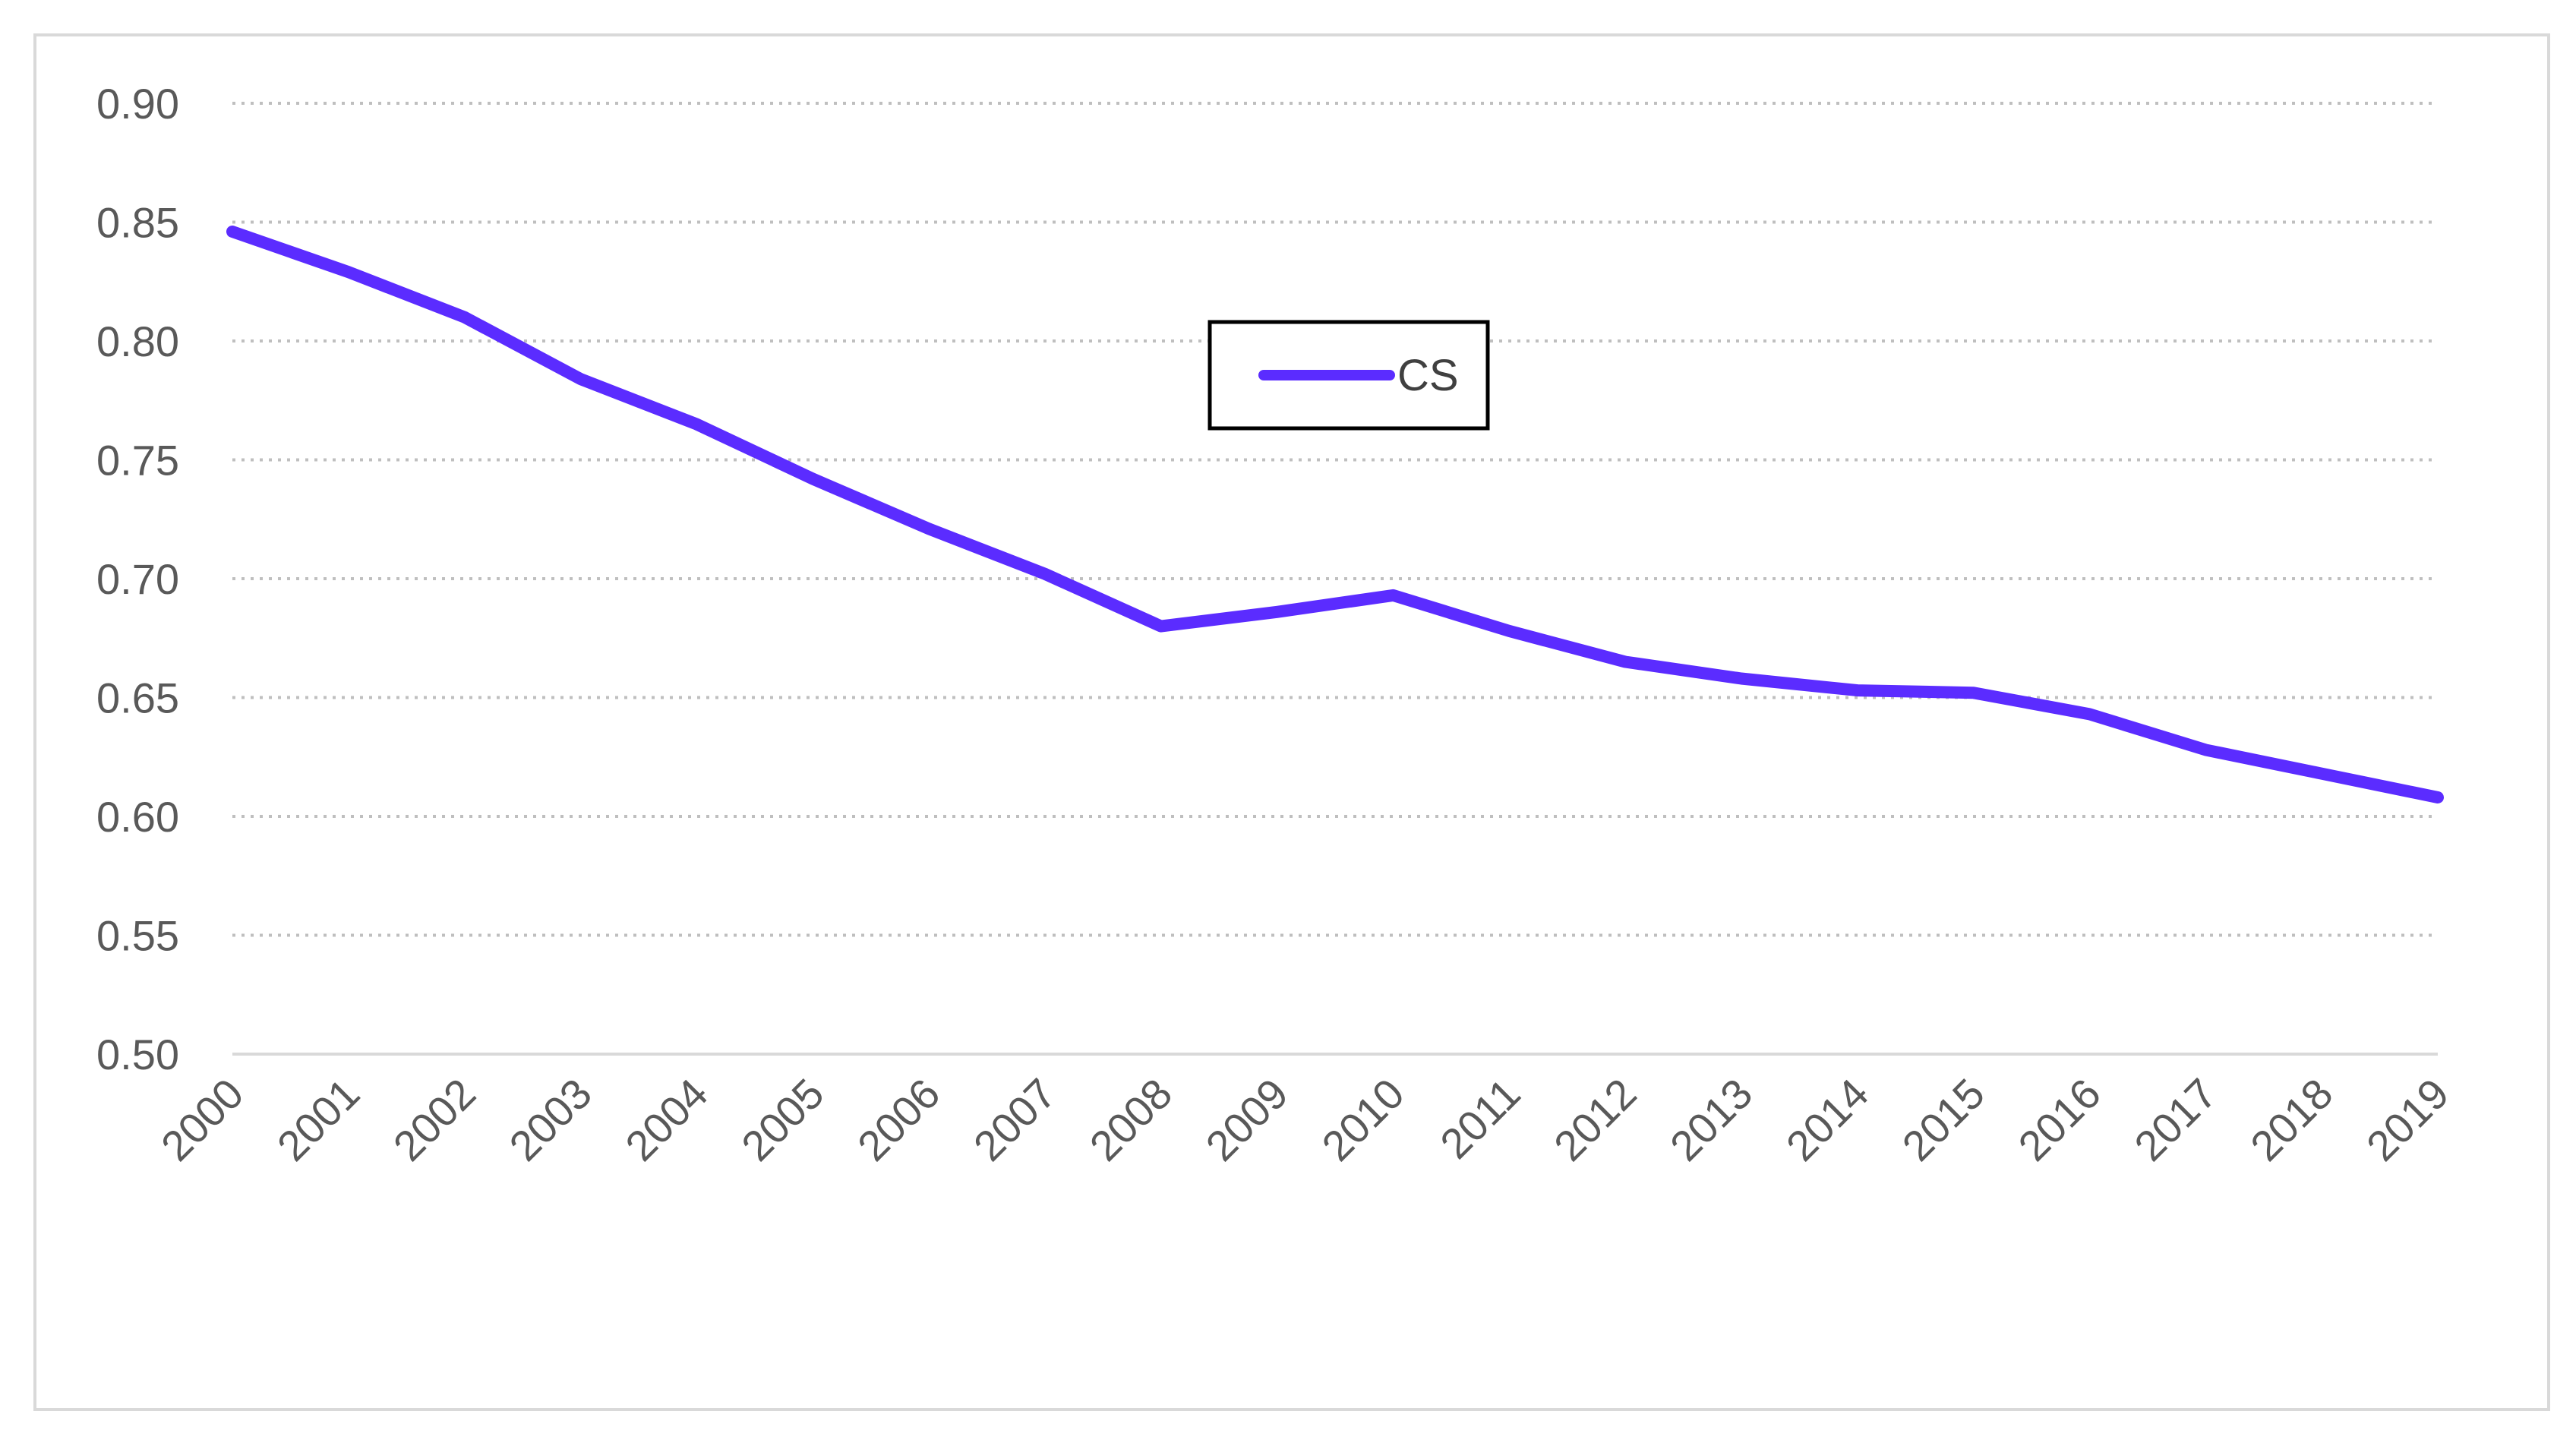  What do you see at coordinates (137, 461) in the screenshot?
I see `y-tick-label: 0.75` at bounding box center [137, 461].